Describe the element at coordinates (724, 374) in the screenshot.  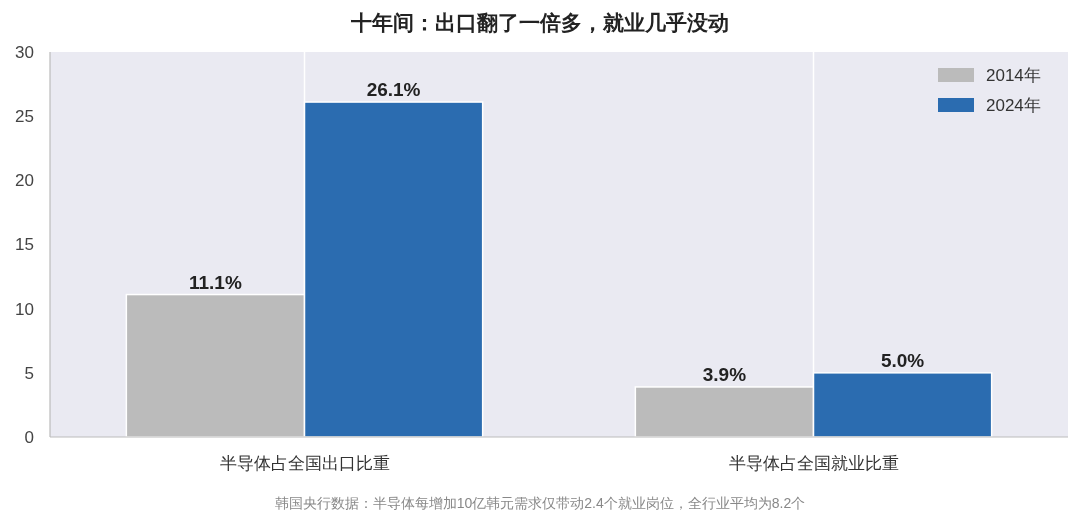
I see `data-label: 3.9%` at that location.